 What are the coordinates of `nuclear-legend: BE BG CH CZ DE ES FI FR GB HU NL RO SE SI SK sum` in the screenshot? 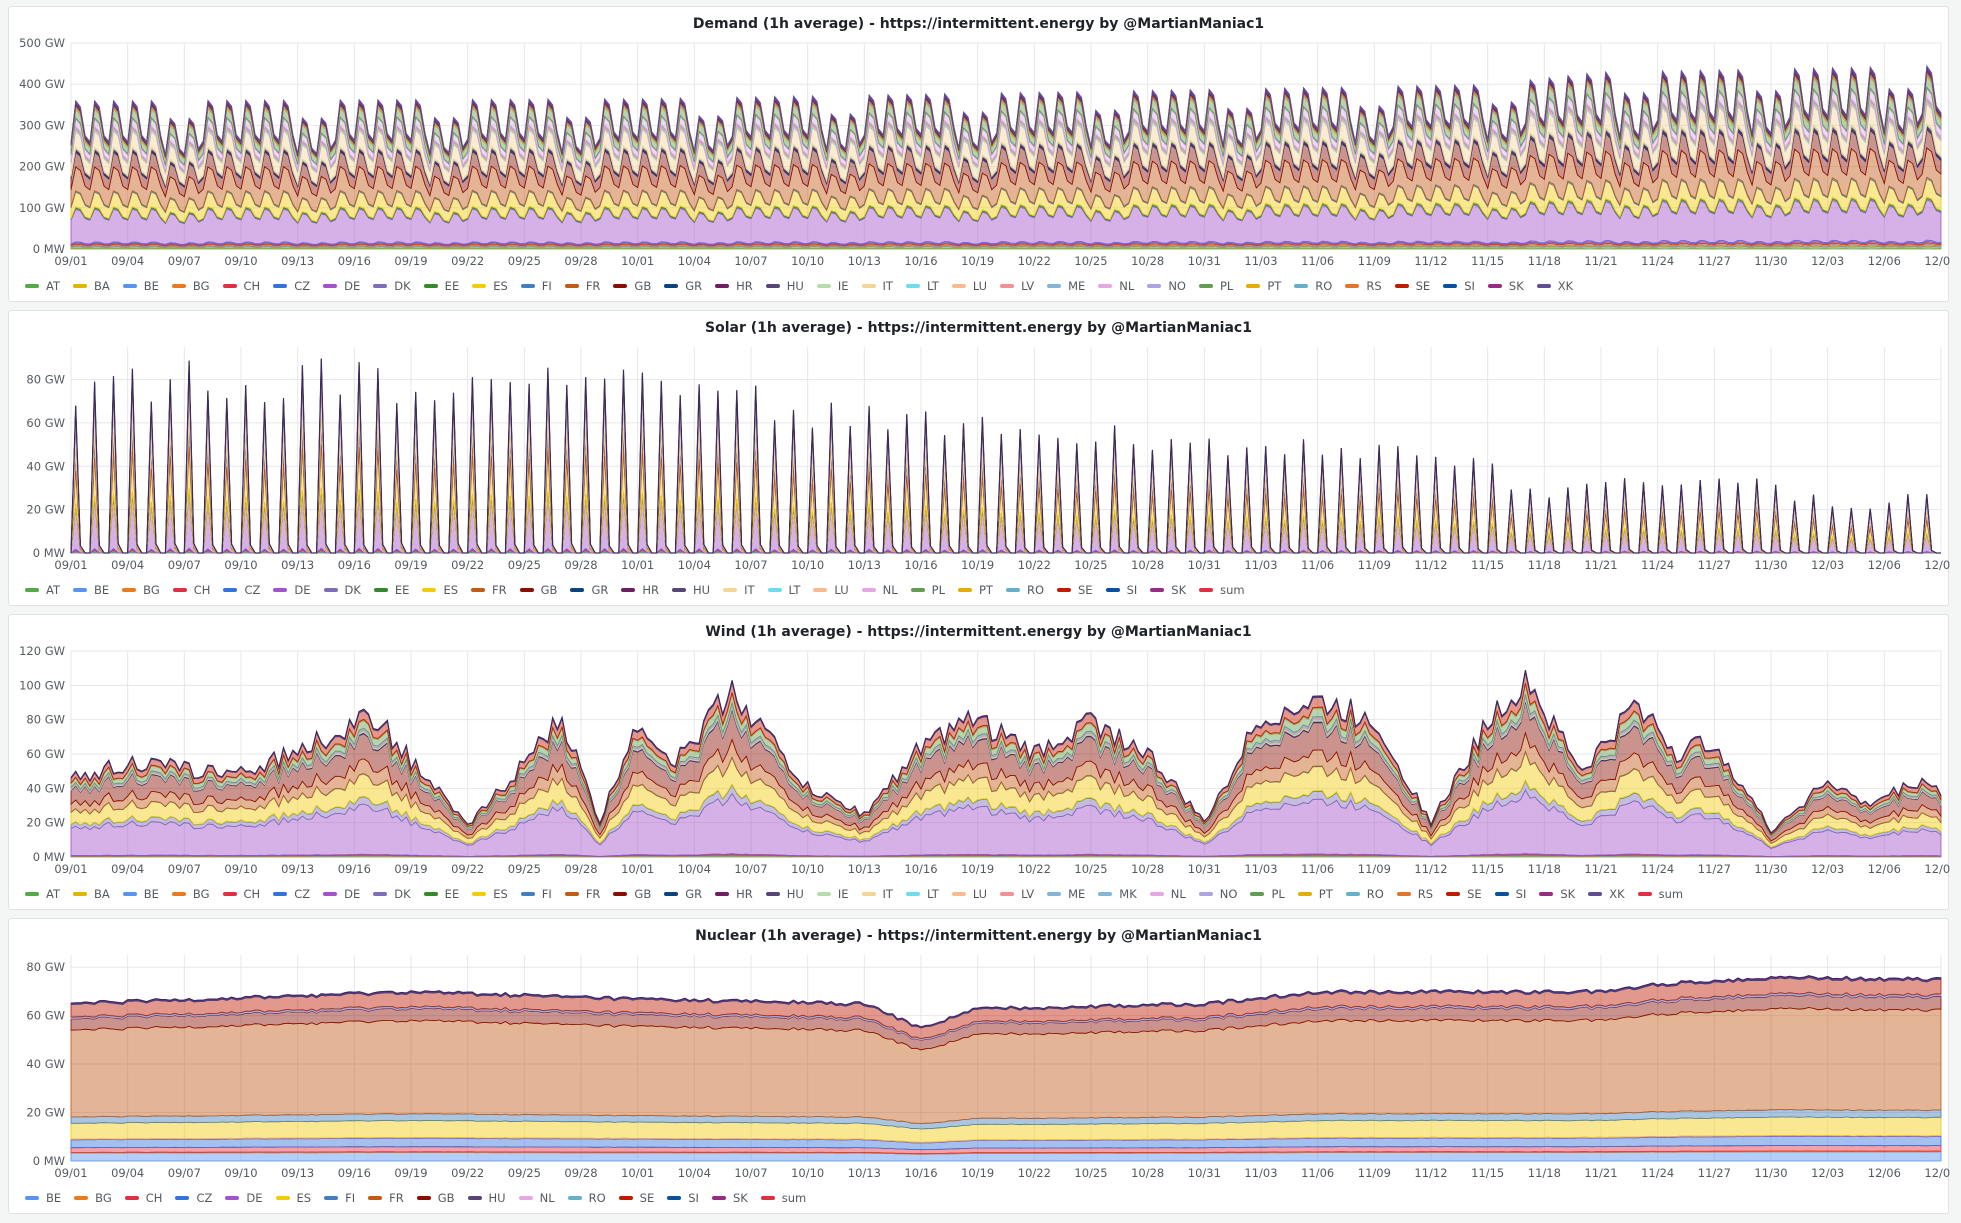 It's located at (978, 1198).